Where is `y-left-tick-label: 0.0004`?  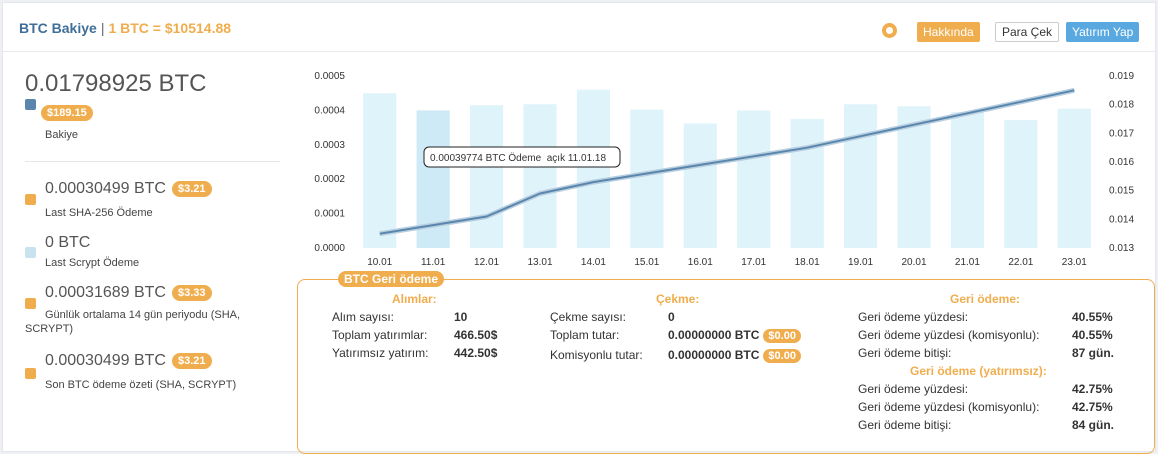 y-left-tick-label: 0.0004 is located at coordinates (329, 110).